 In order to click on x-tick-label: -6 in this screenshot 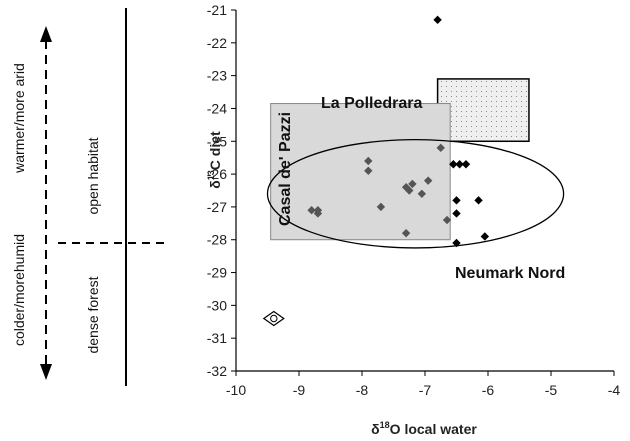, I will do `click(488, 390)`.